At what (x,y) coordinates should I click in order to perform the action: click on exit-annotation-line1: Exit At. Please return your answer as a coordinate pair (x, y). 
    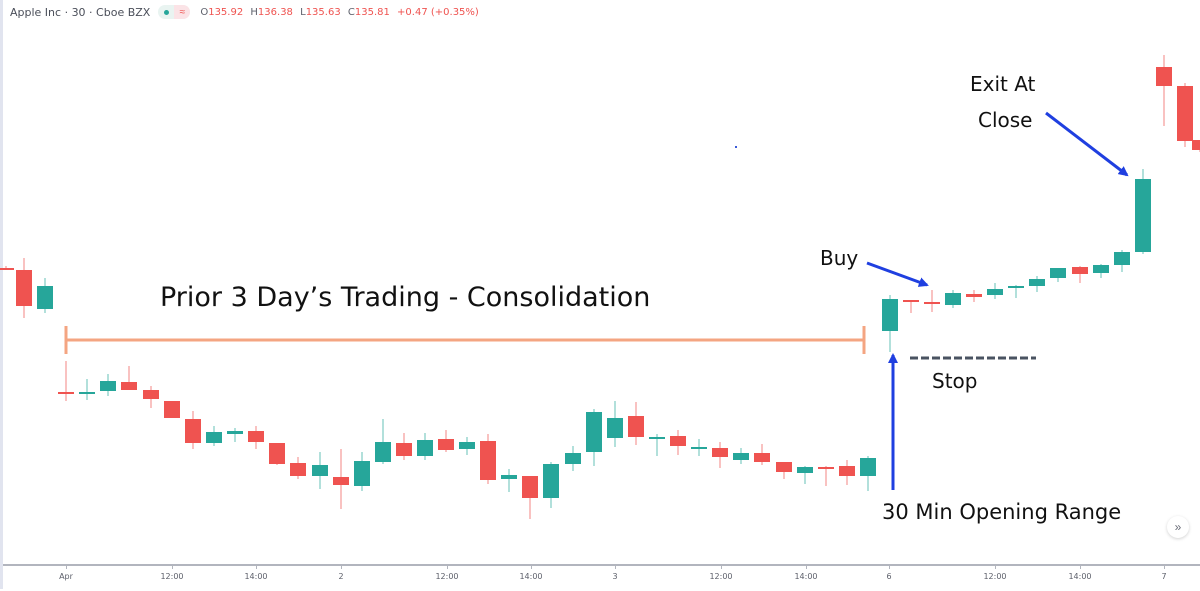
    Looking at the image, I should click on (1003, 84).